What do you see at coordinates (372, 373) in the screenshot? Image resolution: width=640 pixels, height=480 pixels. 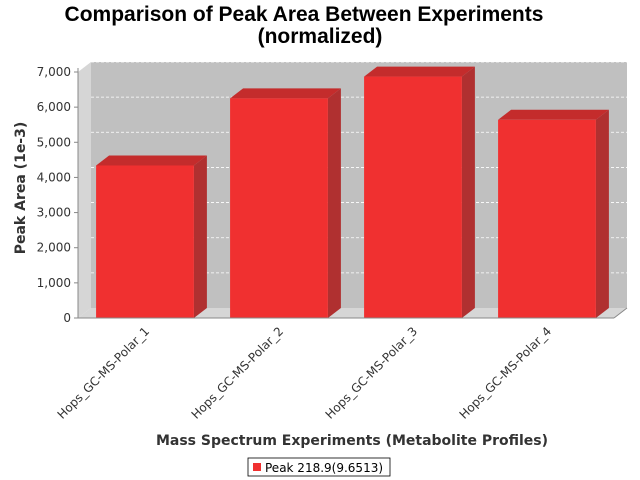 I see `x-tick-label: Hops_GC-MS-Polar_3` at bounding box center [372, 373].